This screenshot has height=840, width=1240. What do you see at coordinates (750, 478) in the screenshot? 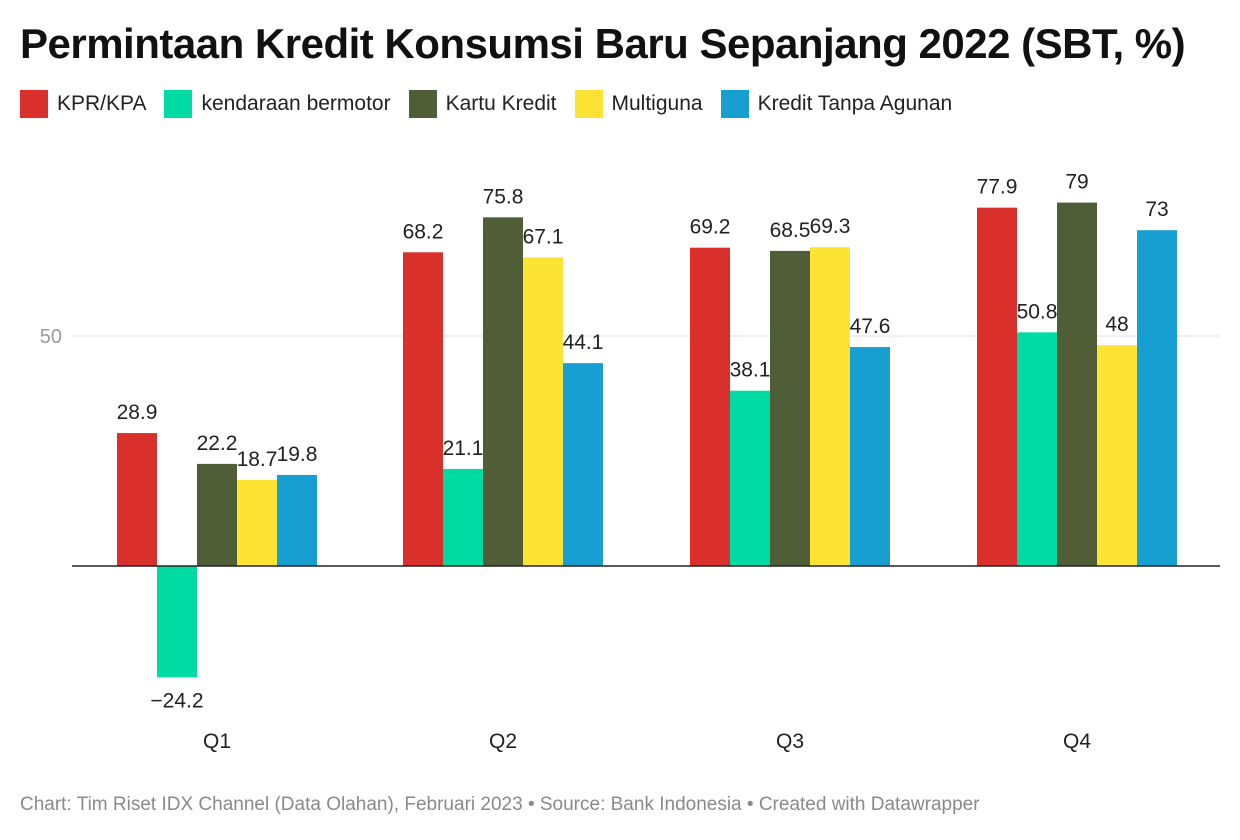
I see `bar-kendaraan-bermotor-q3` at bounding box center [750, 478].